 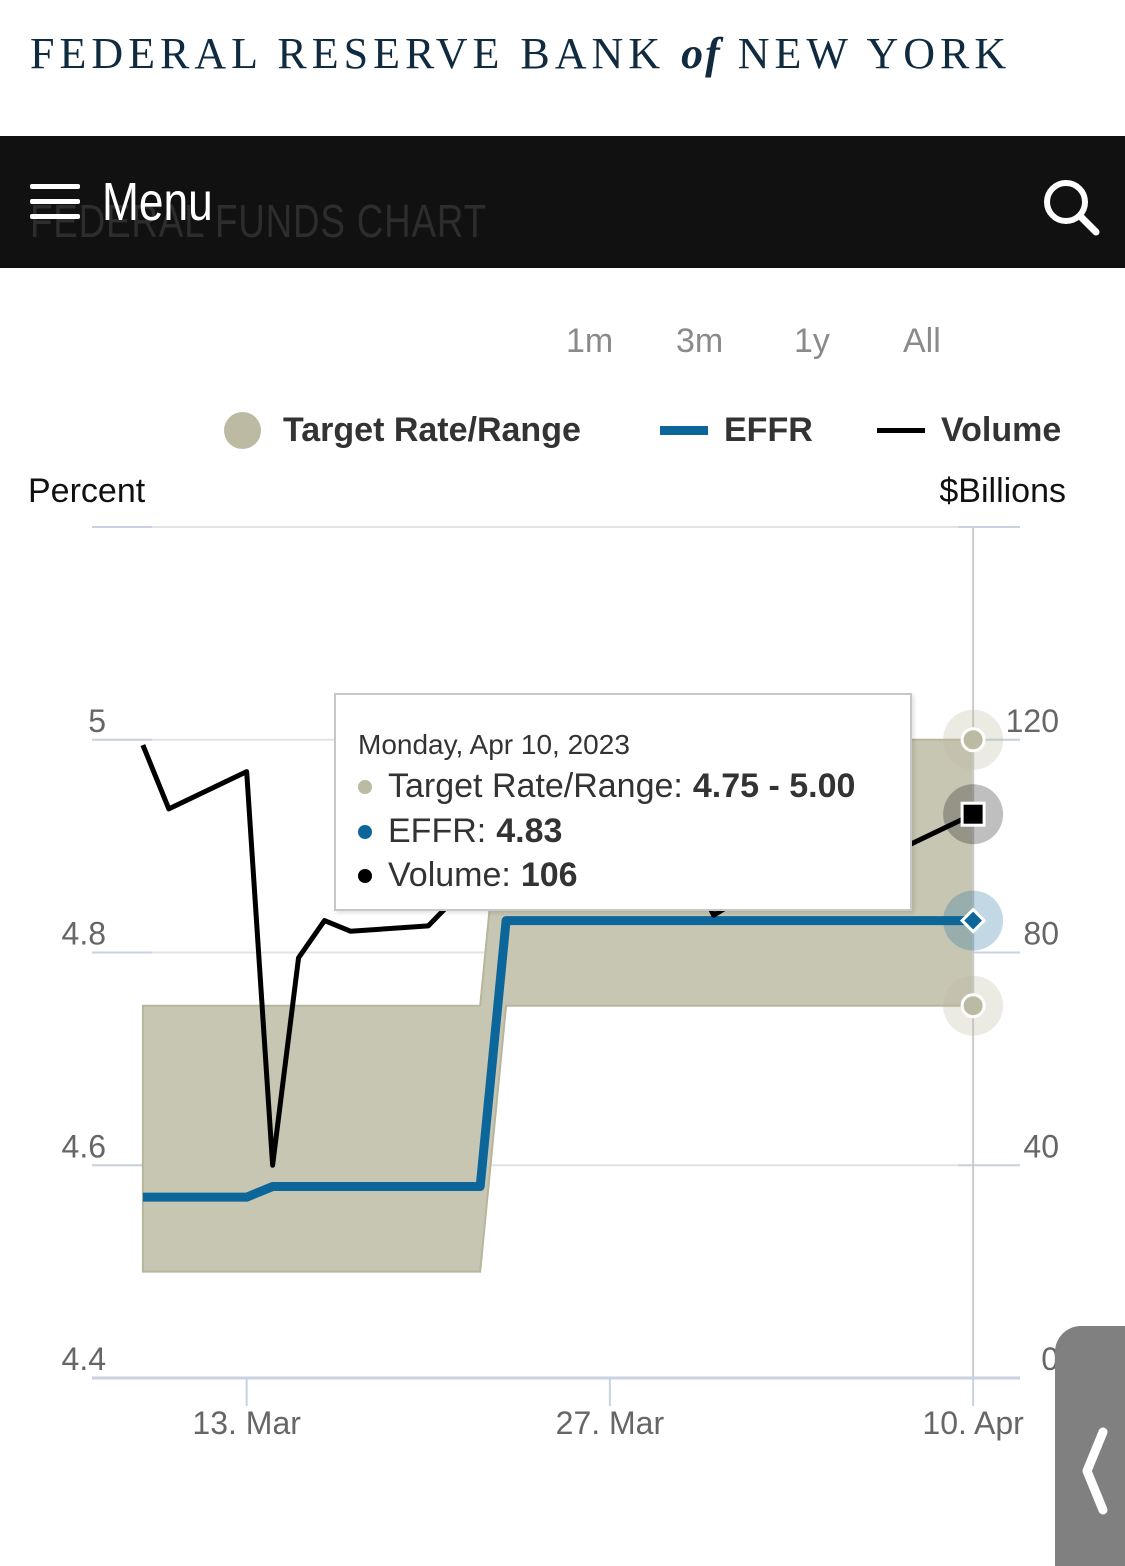 What do you see at coordinates (922, 341) in the screenshot?
I see `range-button-all: All` at bounding box center [922, 341].